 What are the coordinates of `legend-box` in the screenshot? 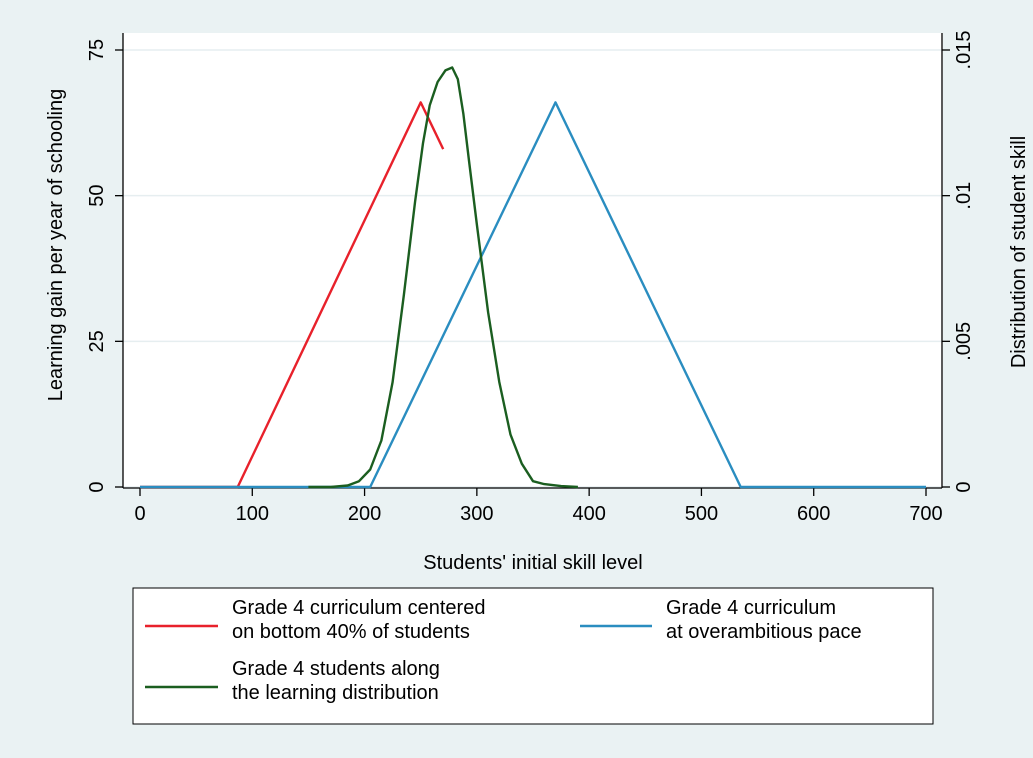 It's located at (533, 656).